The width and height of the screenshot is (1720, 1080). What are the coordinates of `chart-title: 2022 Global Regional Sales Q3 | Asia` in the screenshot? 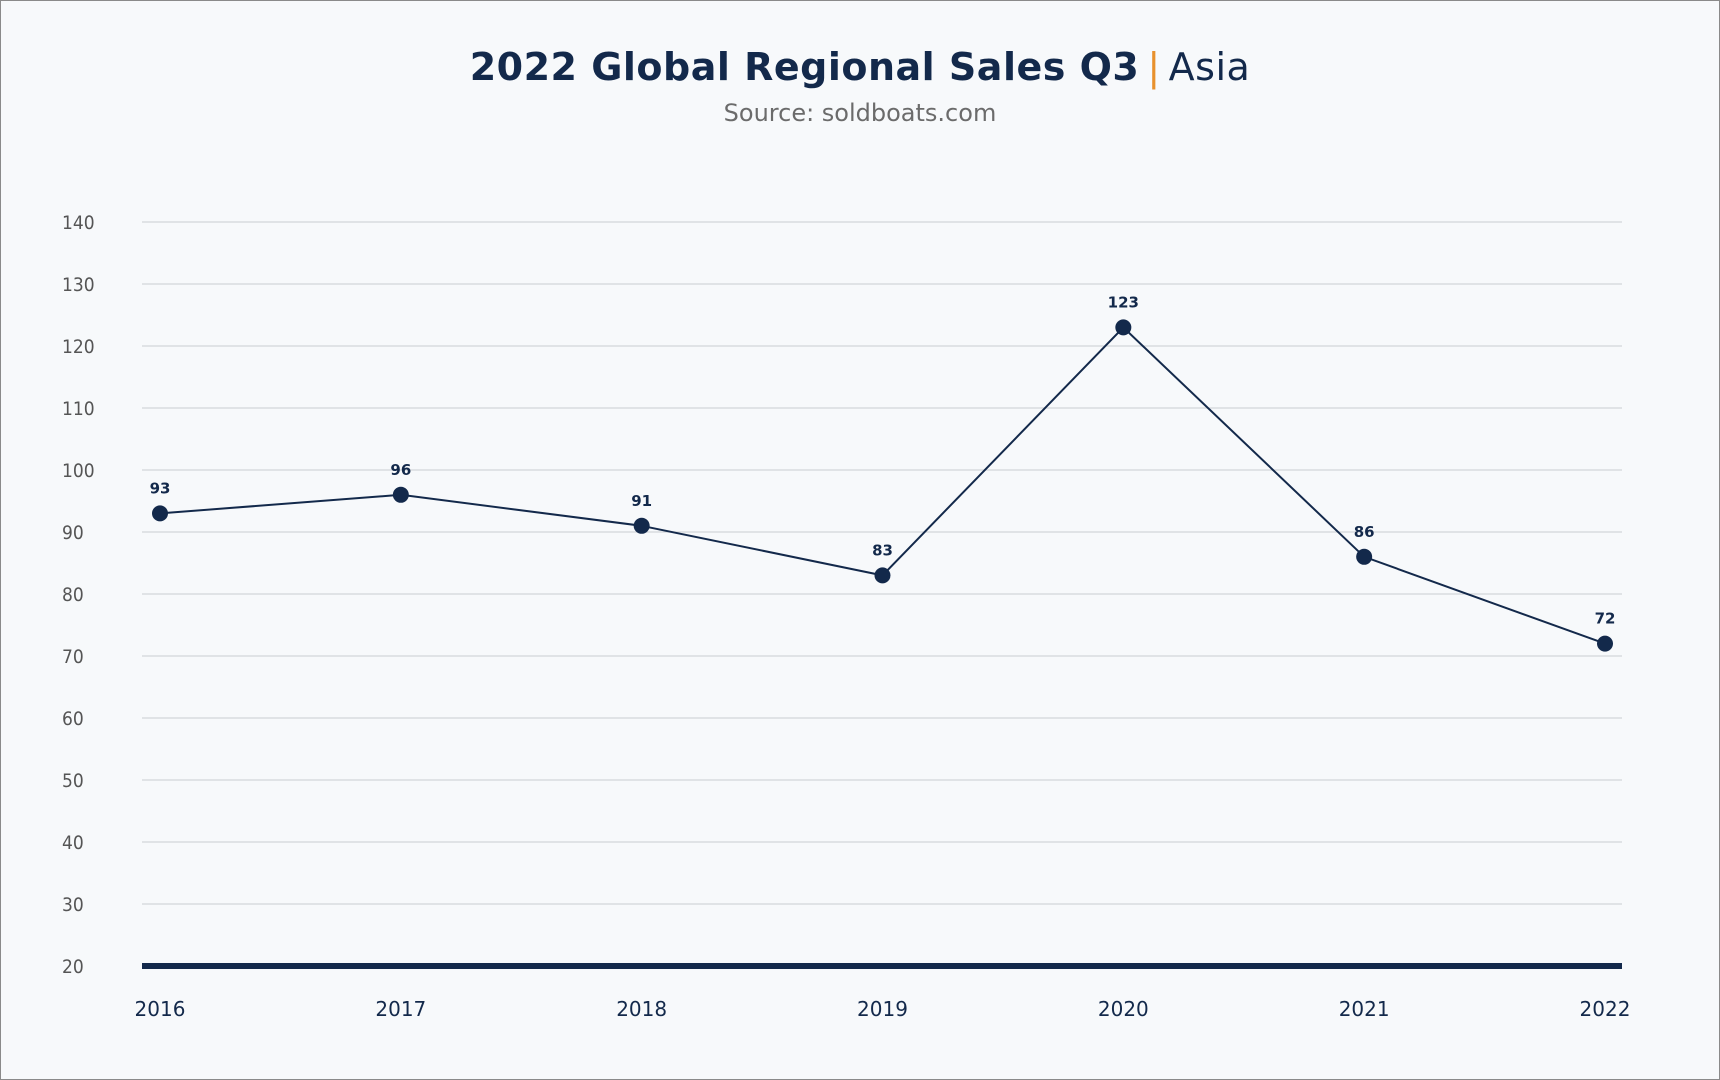 It's located at (860, 67).